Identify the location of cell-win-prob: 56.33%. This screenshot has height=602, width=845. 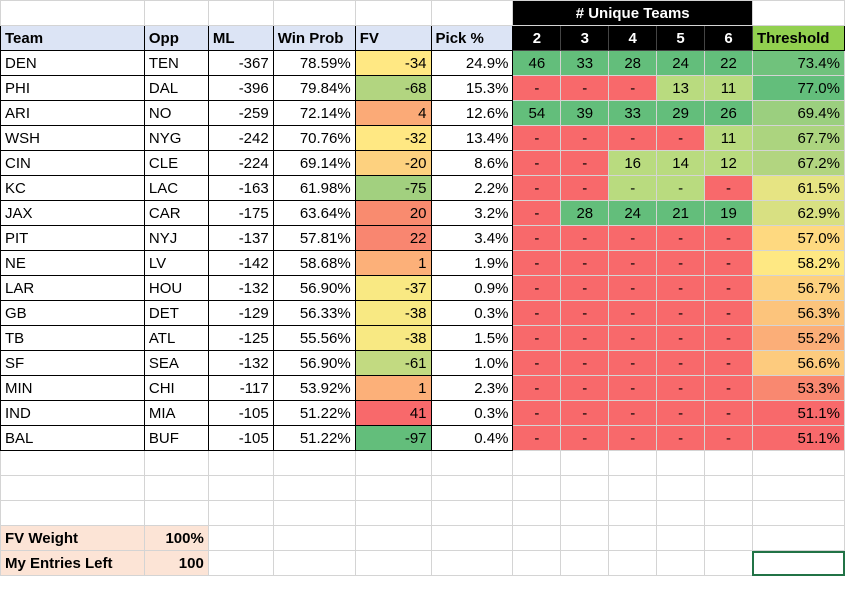
(314, 313).